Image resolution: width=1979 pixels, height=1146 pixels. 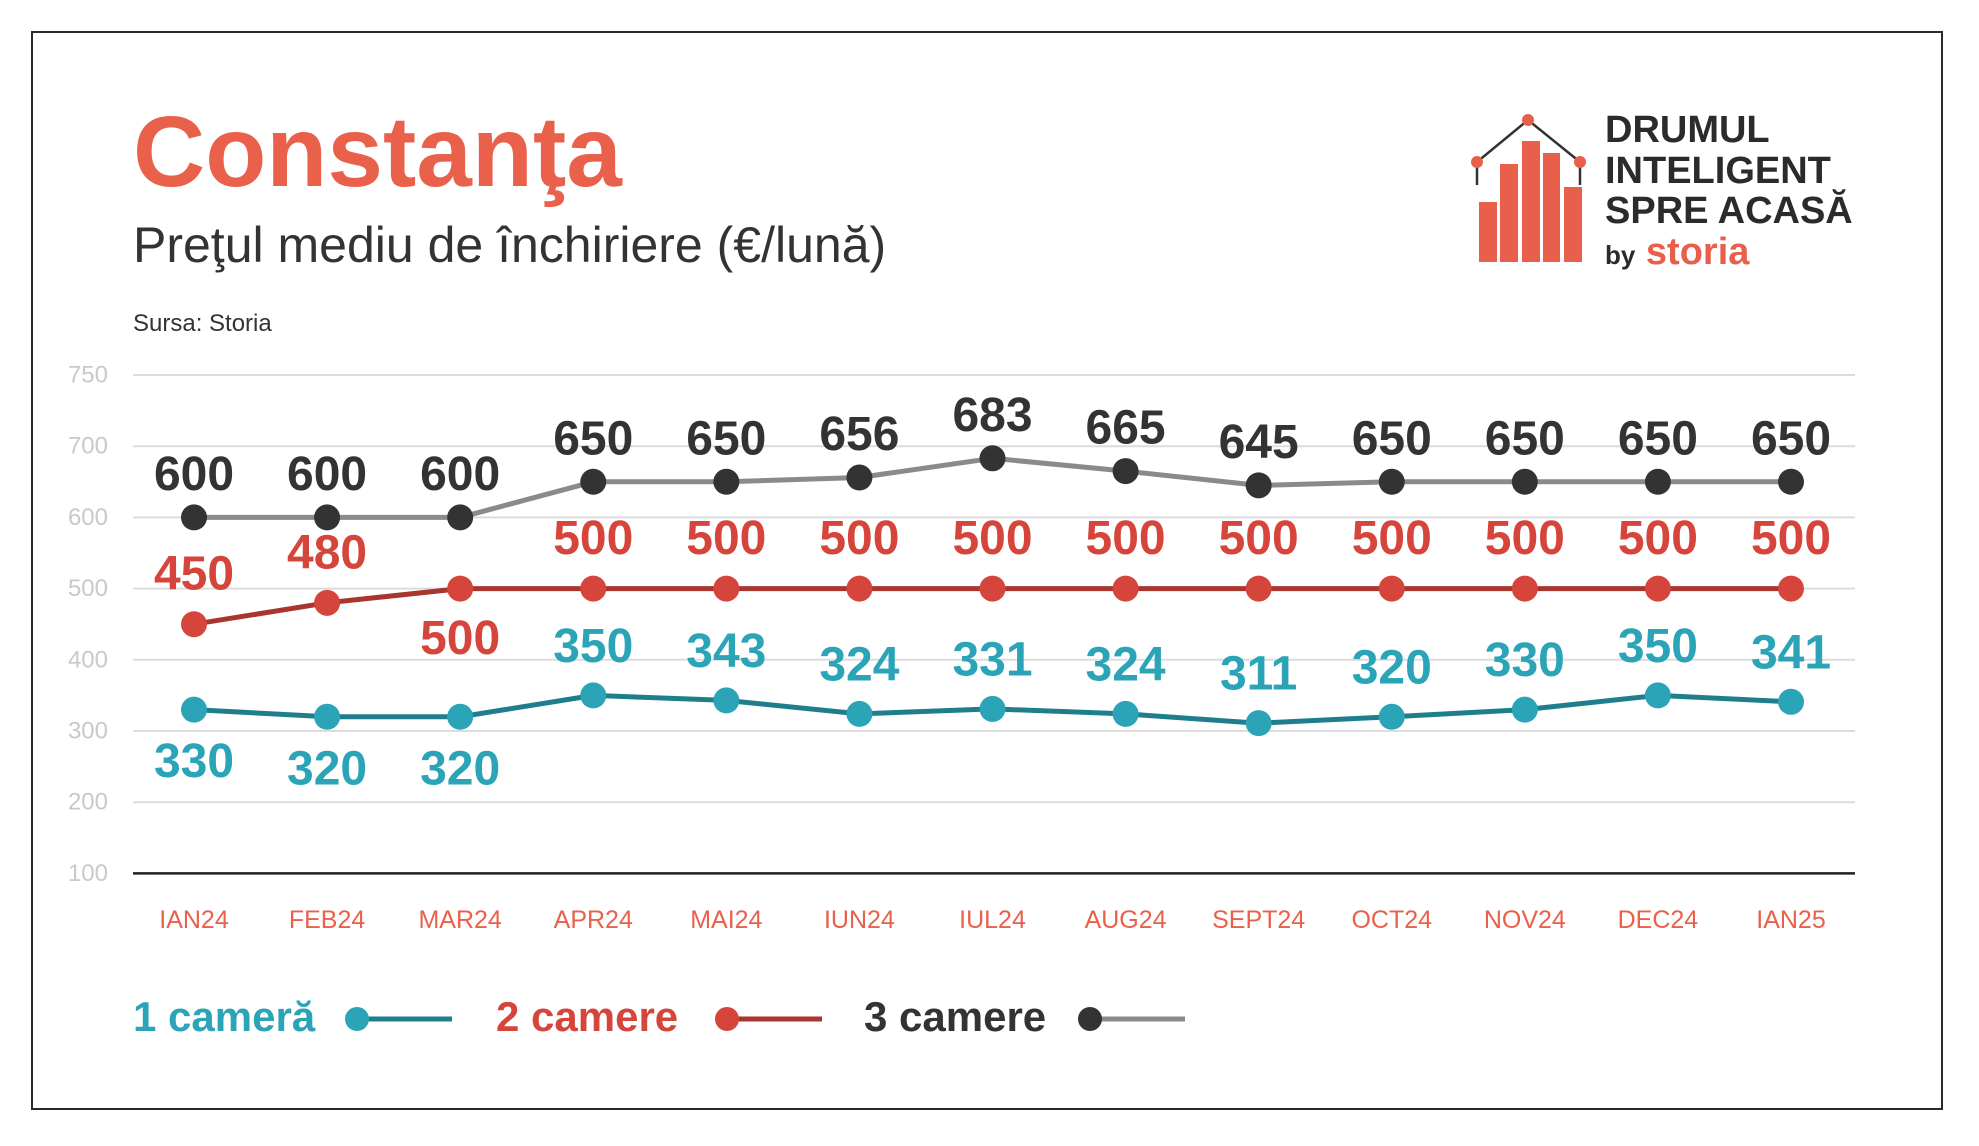 I want to click on logo-line-2: INTELIGENT, so click(x=1718, y=170).